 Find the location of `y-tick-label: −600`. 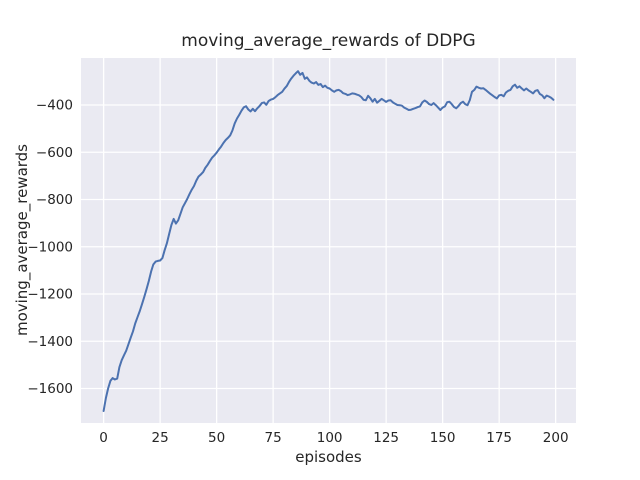

y-tick-label: −600 is located at coordinates (54, 153).